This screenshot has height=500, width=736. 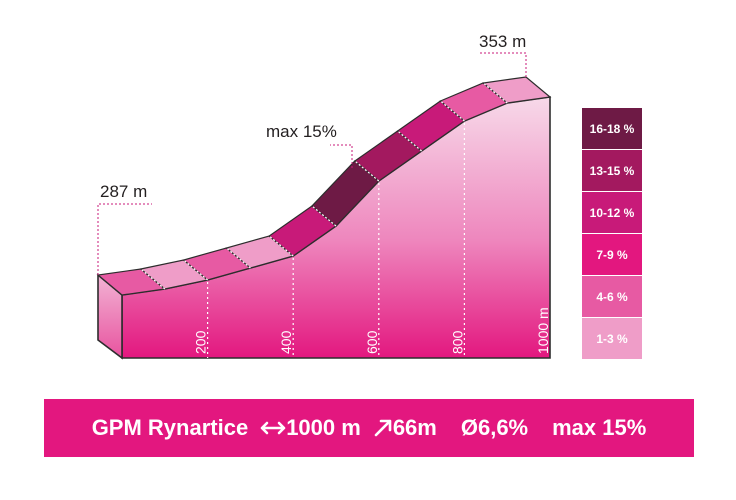 What do you see at coordinates (123, 191) in the screenshot?
I see `start-elevation-label: 287 m` at bounding box center [123, 191].